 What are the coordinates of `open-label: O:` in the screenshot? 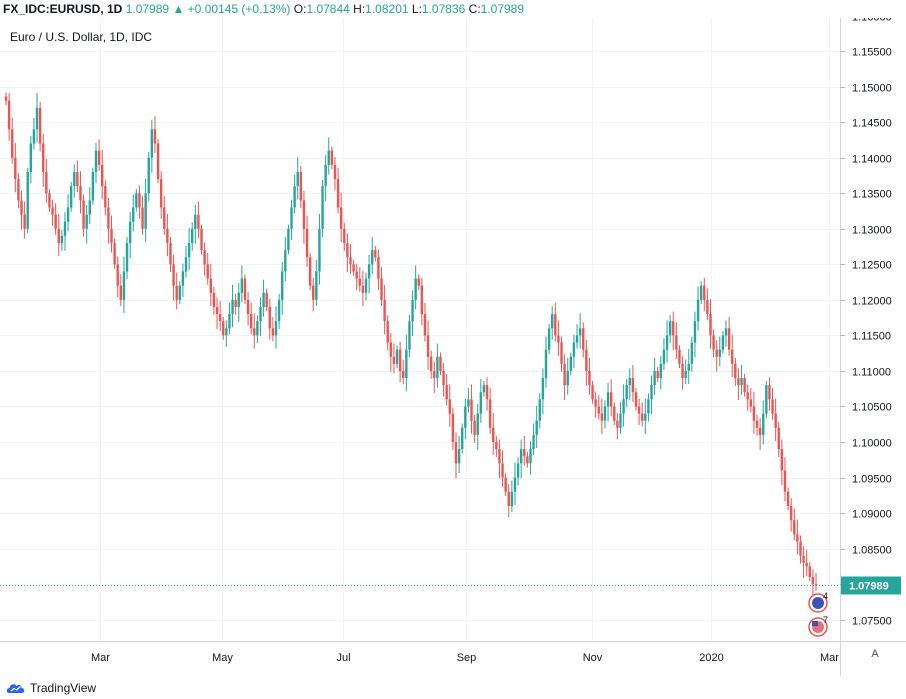 It's located at (300, 9).